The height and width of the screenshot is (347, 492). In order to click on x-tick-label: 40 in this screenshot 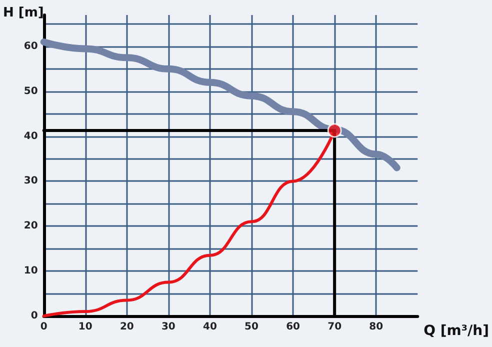, I will do `click(210, 327)`.